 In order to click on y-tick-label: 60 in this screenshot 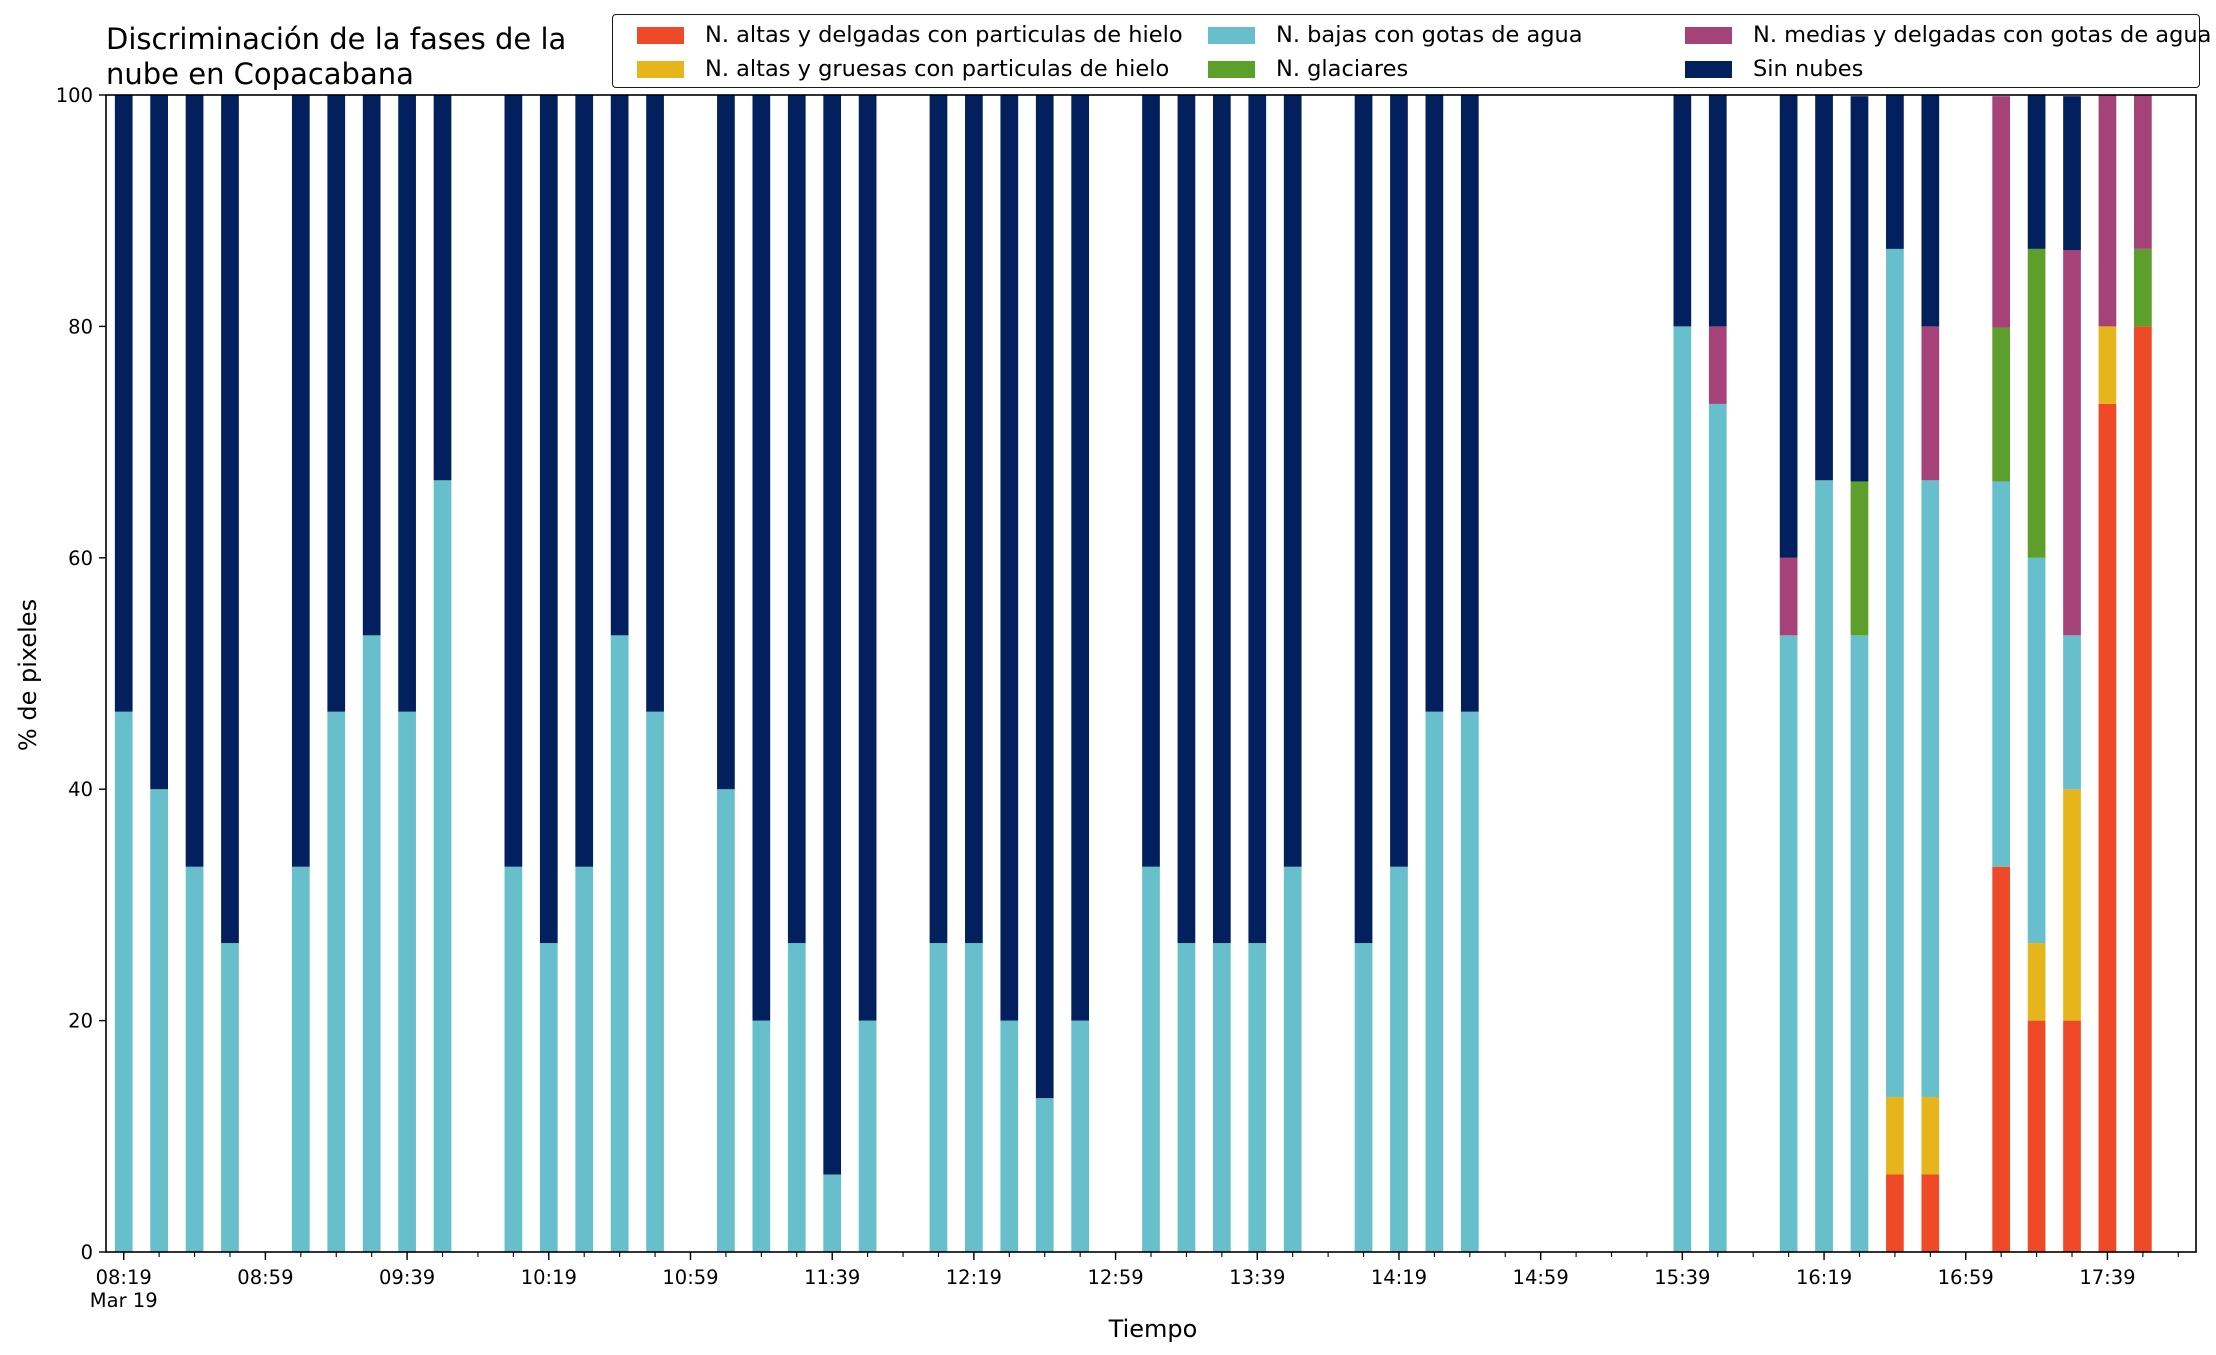, I will do `click(80, 558)`.